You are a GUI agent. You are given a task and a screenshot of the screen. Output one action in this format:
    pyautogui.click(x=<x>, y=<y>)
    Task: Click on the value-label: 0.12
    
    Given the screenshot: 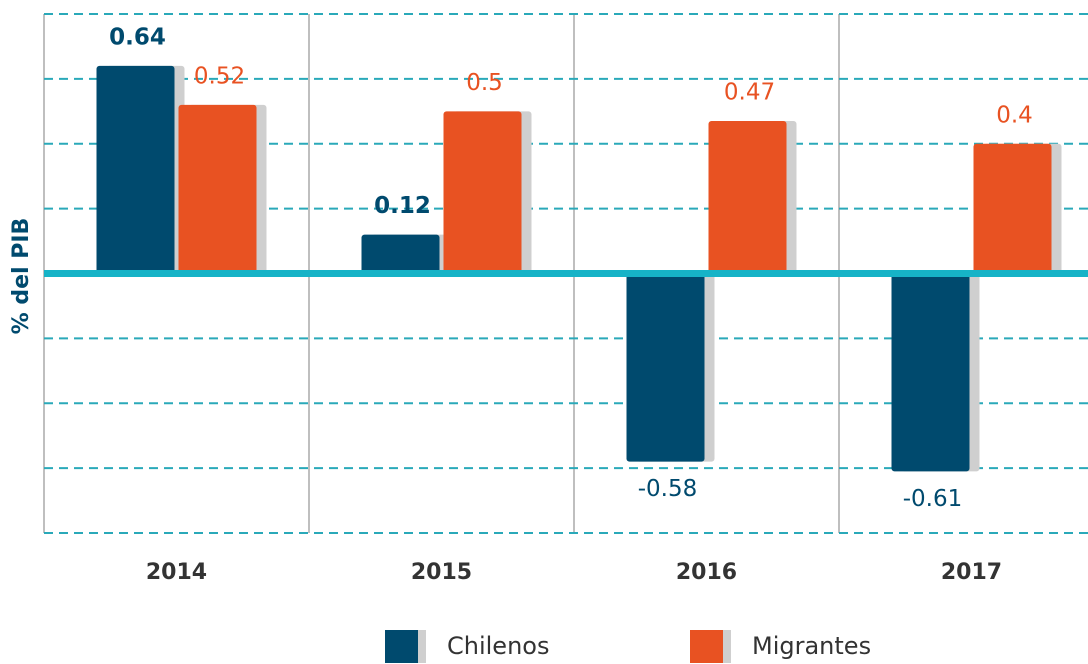 What is the action you would take?
    pyautogui.click(x=402, y=206)
    